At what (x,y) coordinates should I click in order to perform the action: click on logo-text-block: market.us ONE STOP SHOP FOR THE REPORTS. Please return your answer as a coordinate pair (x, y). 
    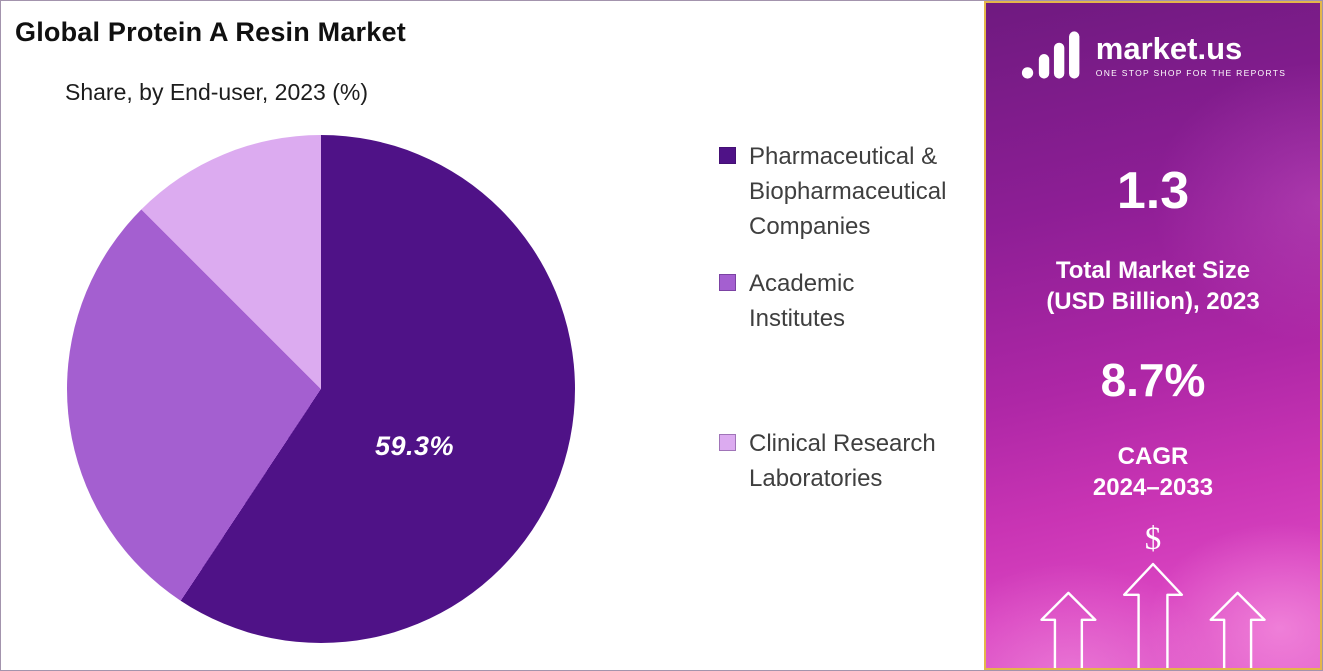
    Looking at the image, I should click on (1191, 55).